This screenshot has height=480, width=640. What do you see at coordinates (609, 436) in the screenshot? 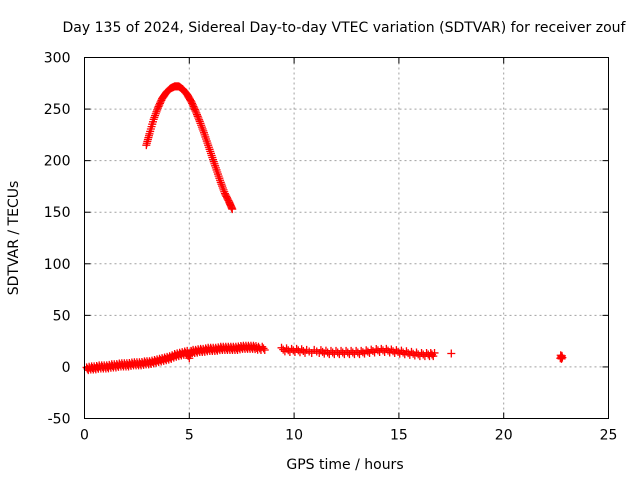
I see `x-tick-label: 25` at bounding box center [609, 436].